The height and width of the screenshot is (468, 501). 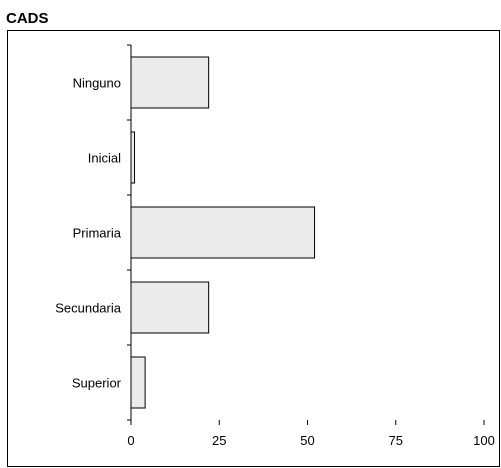 I want to click on bar-superior, so click(x=138, y=382).